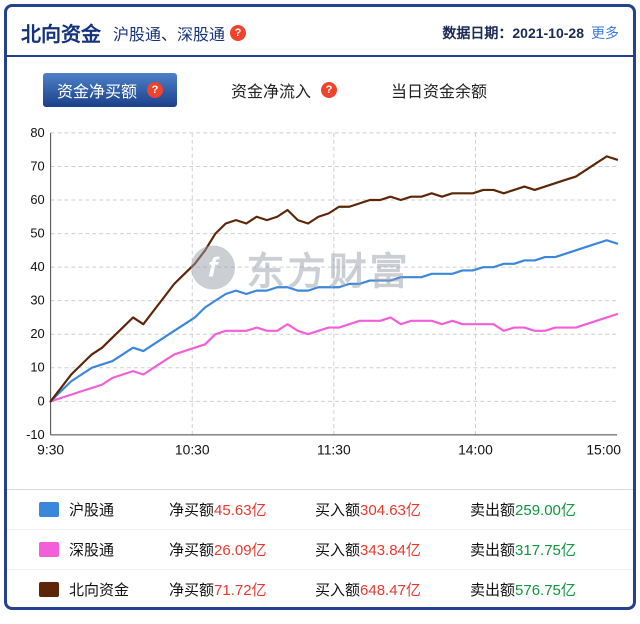  What do you see at coordinates (320, 31) in the screenshot?
I see `header: 北向资金 沪股通、深股通 ? 数据日期： 2021-10-28 更多` at bounding box center [320, 31].